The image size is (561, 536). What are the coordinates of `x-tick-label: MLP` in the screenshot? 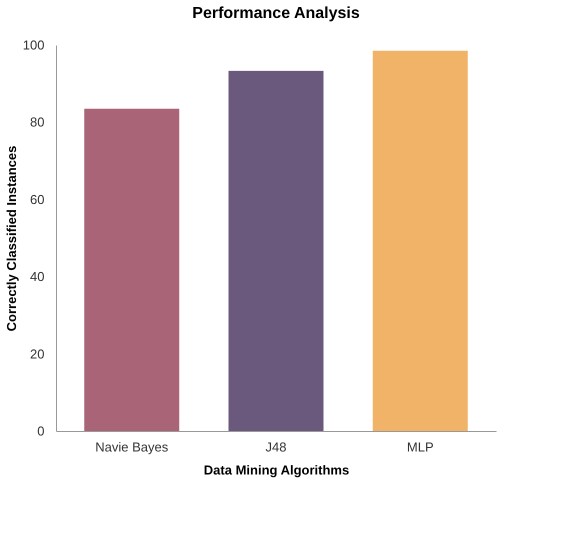 It's located at (420, 447).